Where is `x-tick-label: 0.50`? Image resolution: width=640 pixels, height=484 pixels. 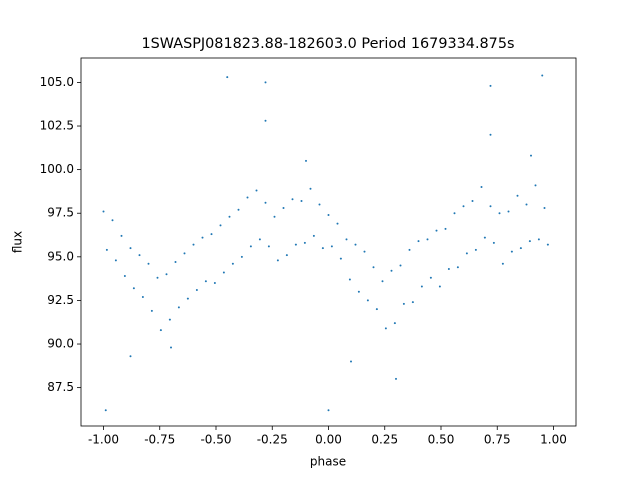
x-tick-label: 0.50 is located at coordinates (441, 440).